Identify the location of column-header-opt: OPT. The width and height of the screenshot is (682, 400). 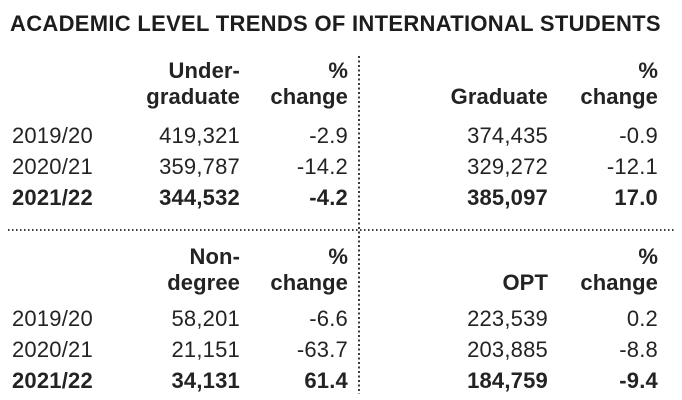
(448, 270).